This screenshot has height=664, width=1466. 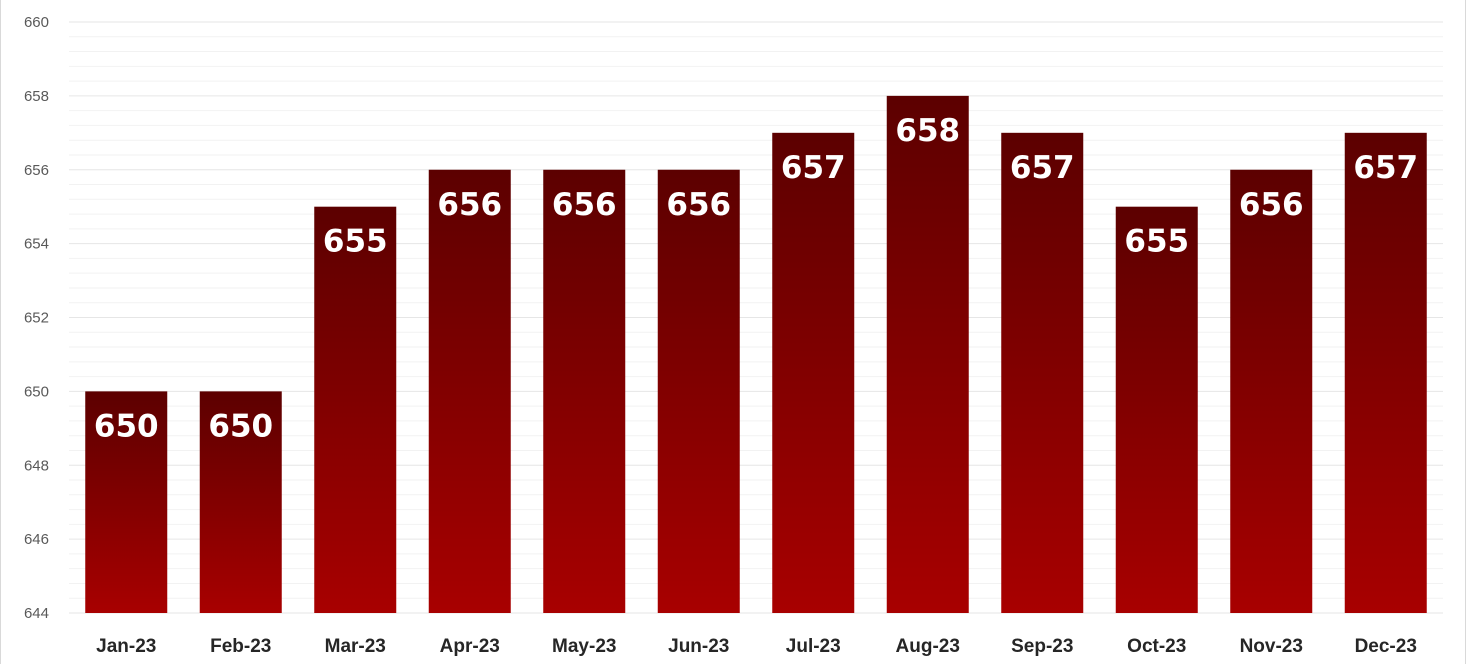 I want to click on x-tick-label-mar-23: Mar-23, so click(x=355, y=646).